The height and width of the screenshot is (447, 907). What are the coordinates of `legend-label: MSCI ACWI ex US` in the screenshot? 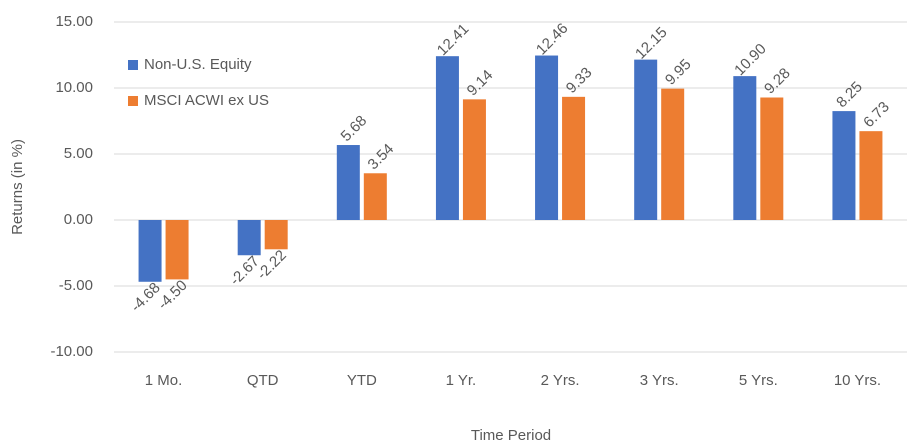 It's located at (206, 100).